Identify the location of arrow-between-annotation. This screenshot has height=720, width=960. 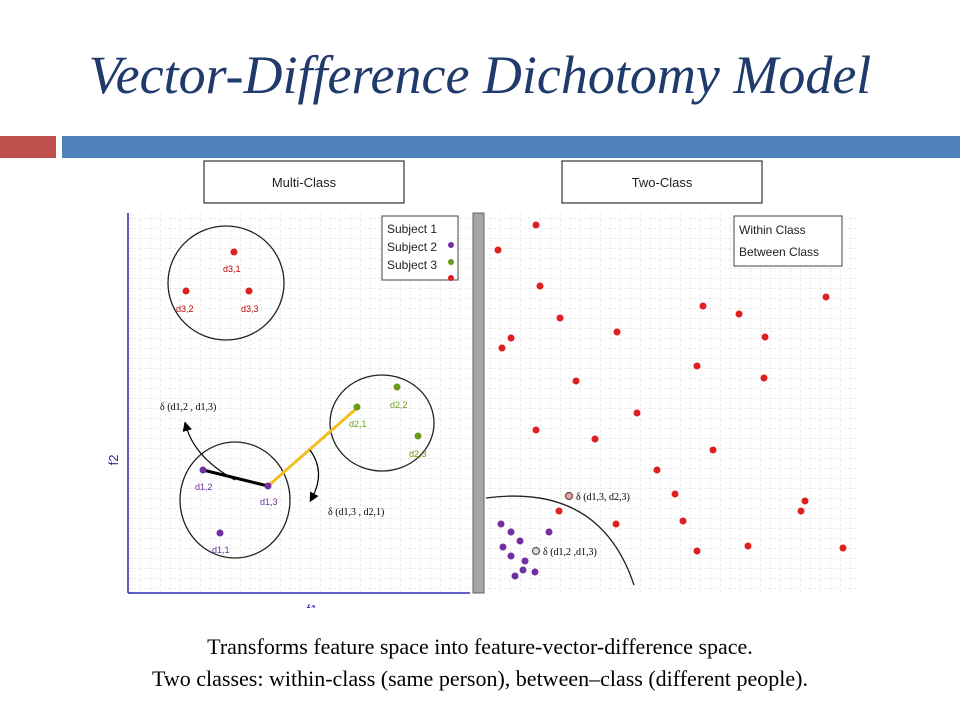
(314, 476).